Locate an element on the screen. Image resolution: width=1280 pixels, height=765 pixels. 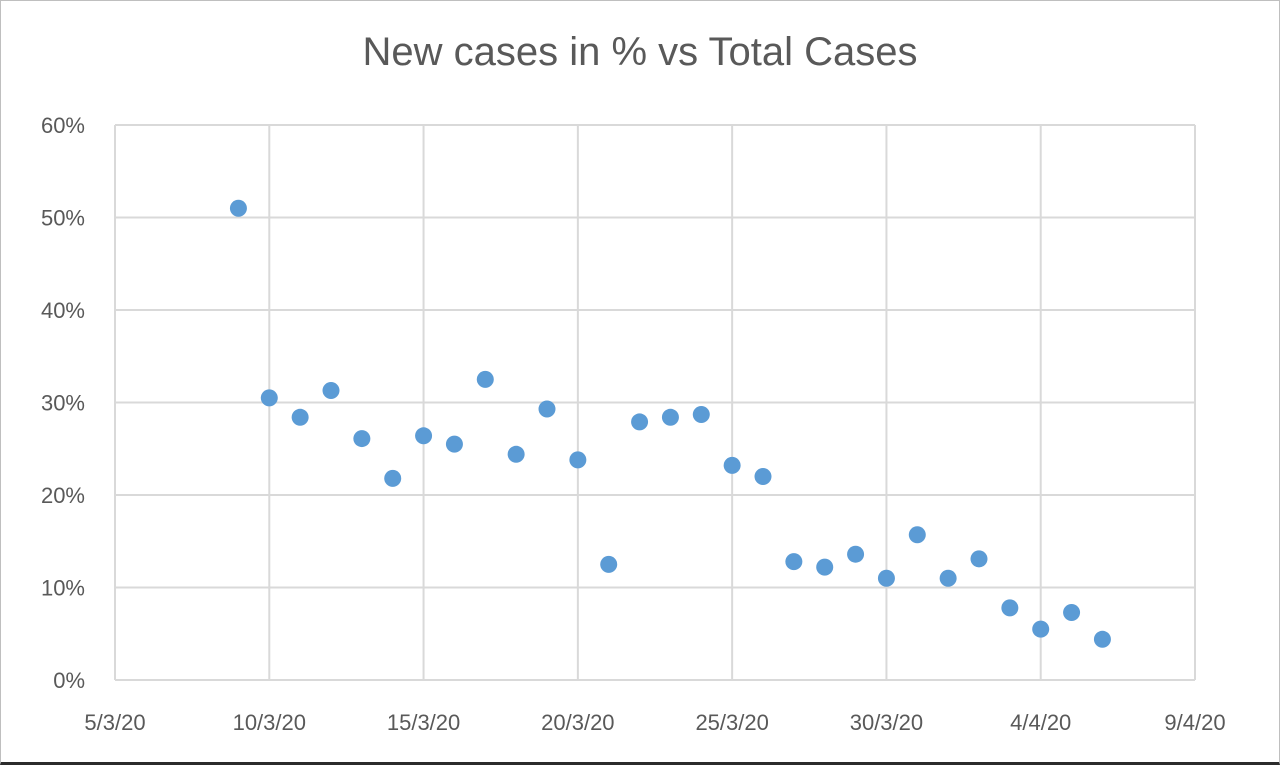
y-axis-ticks: 0% 10% 20% 30% 40% 50% 60% is located at coordinates (63, 403).